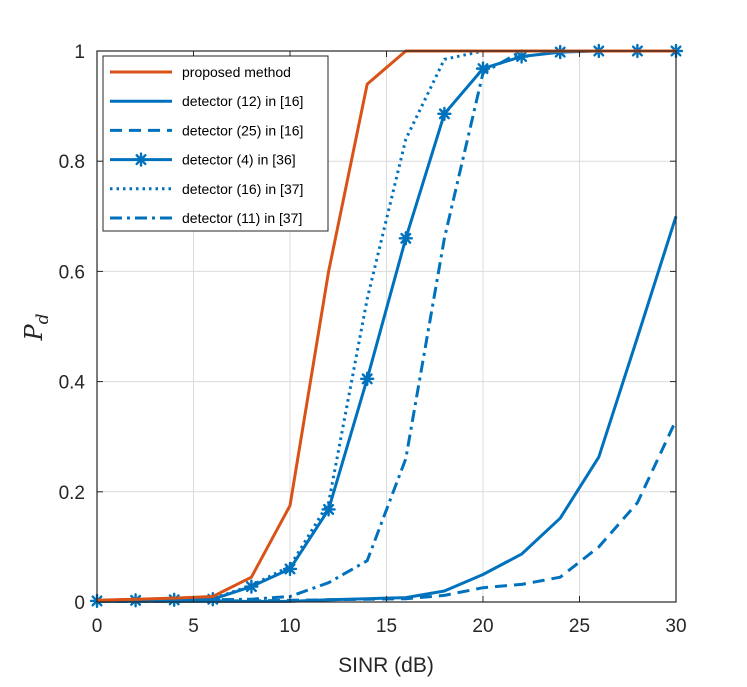  I want to click on legend-entry: detector (16) in [37], so click(206, 189).